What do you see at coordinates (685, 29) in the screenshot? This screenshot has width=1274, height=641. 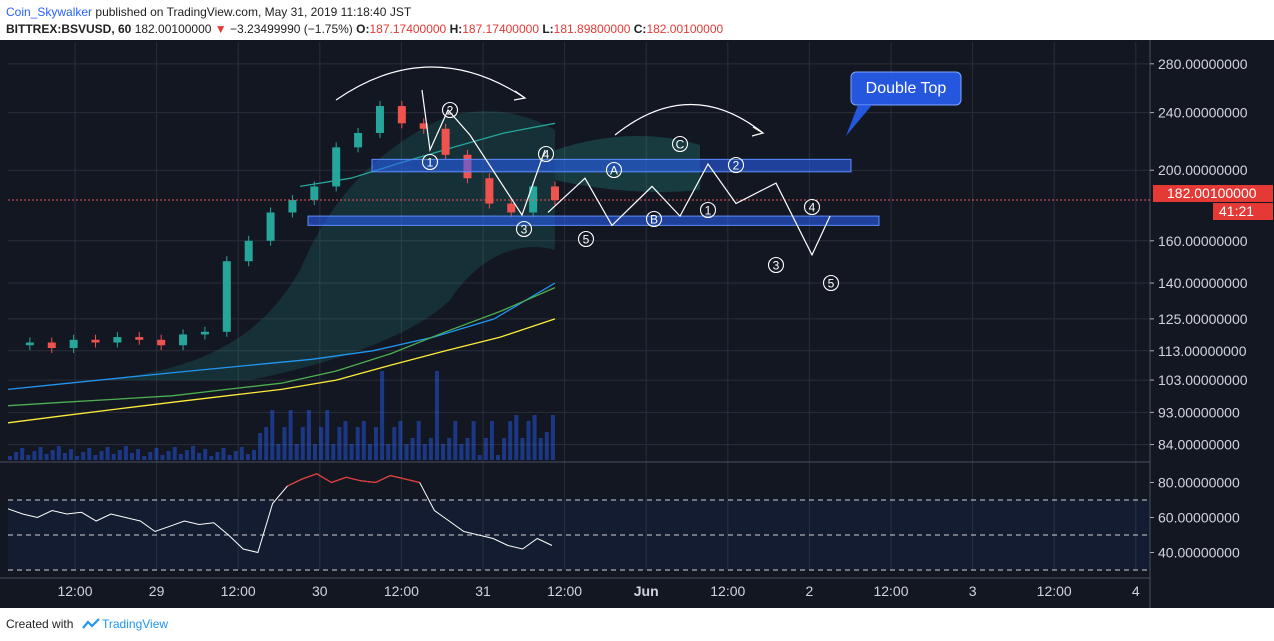 I see `close-value: 182.00100000` at bounding box center [685, 29].